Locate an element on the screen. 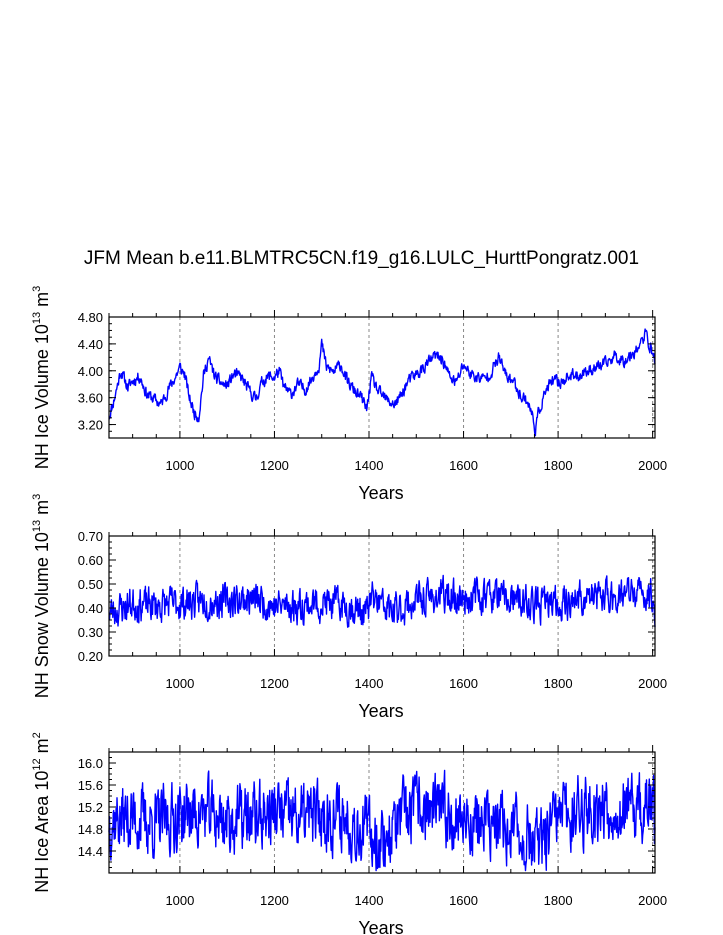 The width and height of the screenshot is (723, 935). y-axis-label-unit-exponent: 2 is located at coordinates (37, 735).